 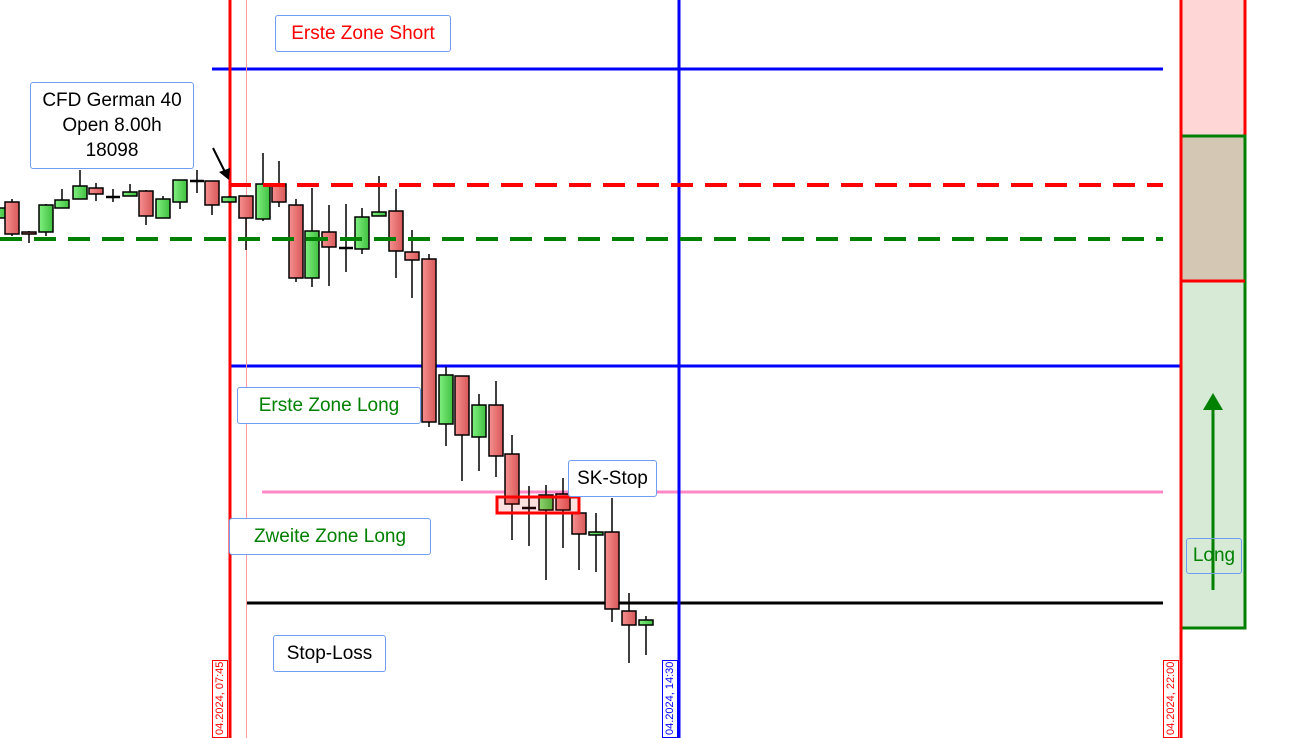 I want to click on panel-short-zone, so click(x=1213, y=67).